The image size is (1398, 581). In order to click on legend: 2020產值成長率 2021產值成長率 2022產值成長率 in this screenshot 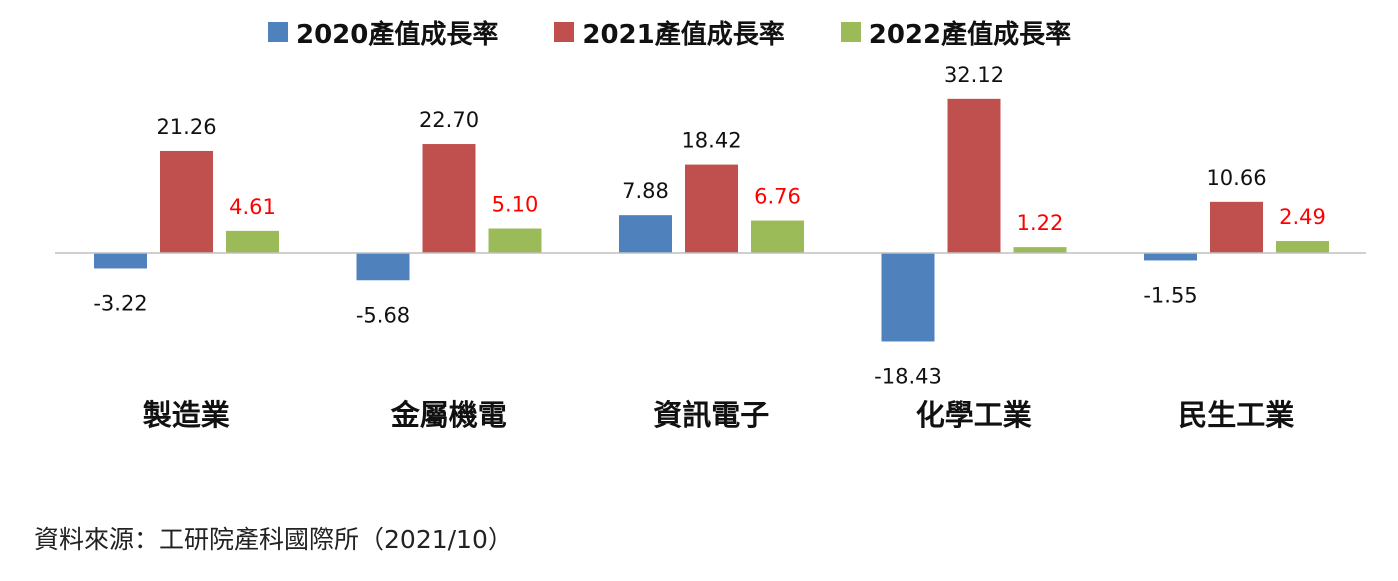, I will do `click(697, 32)`.